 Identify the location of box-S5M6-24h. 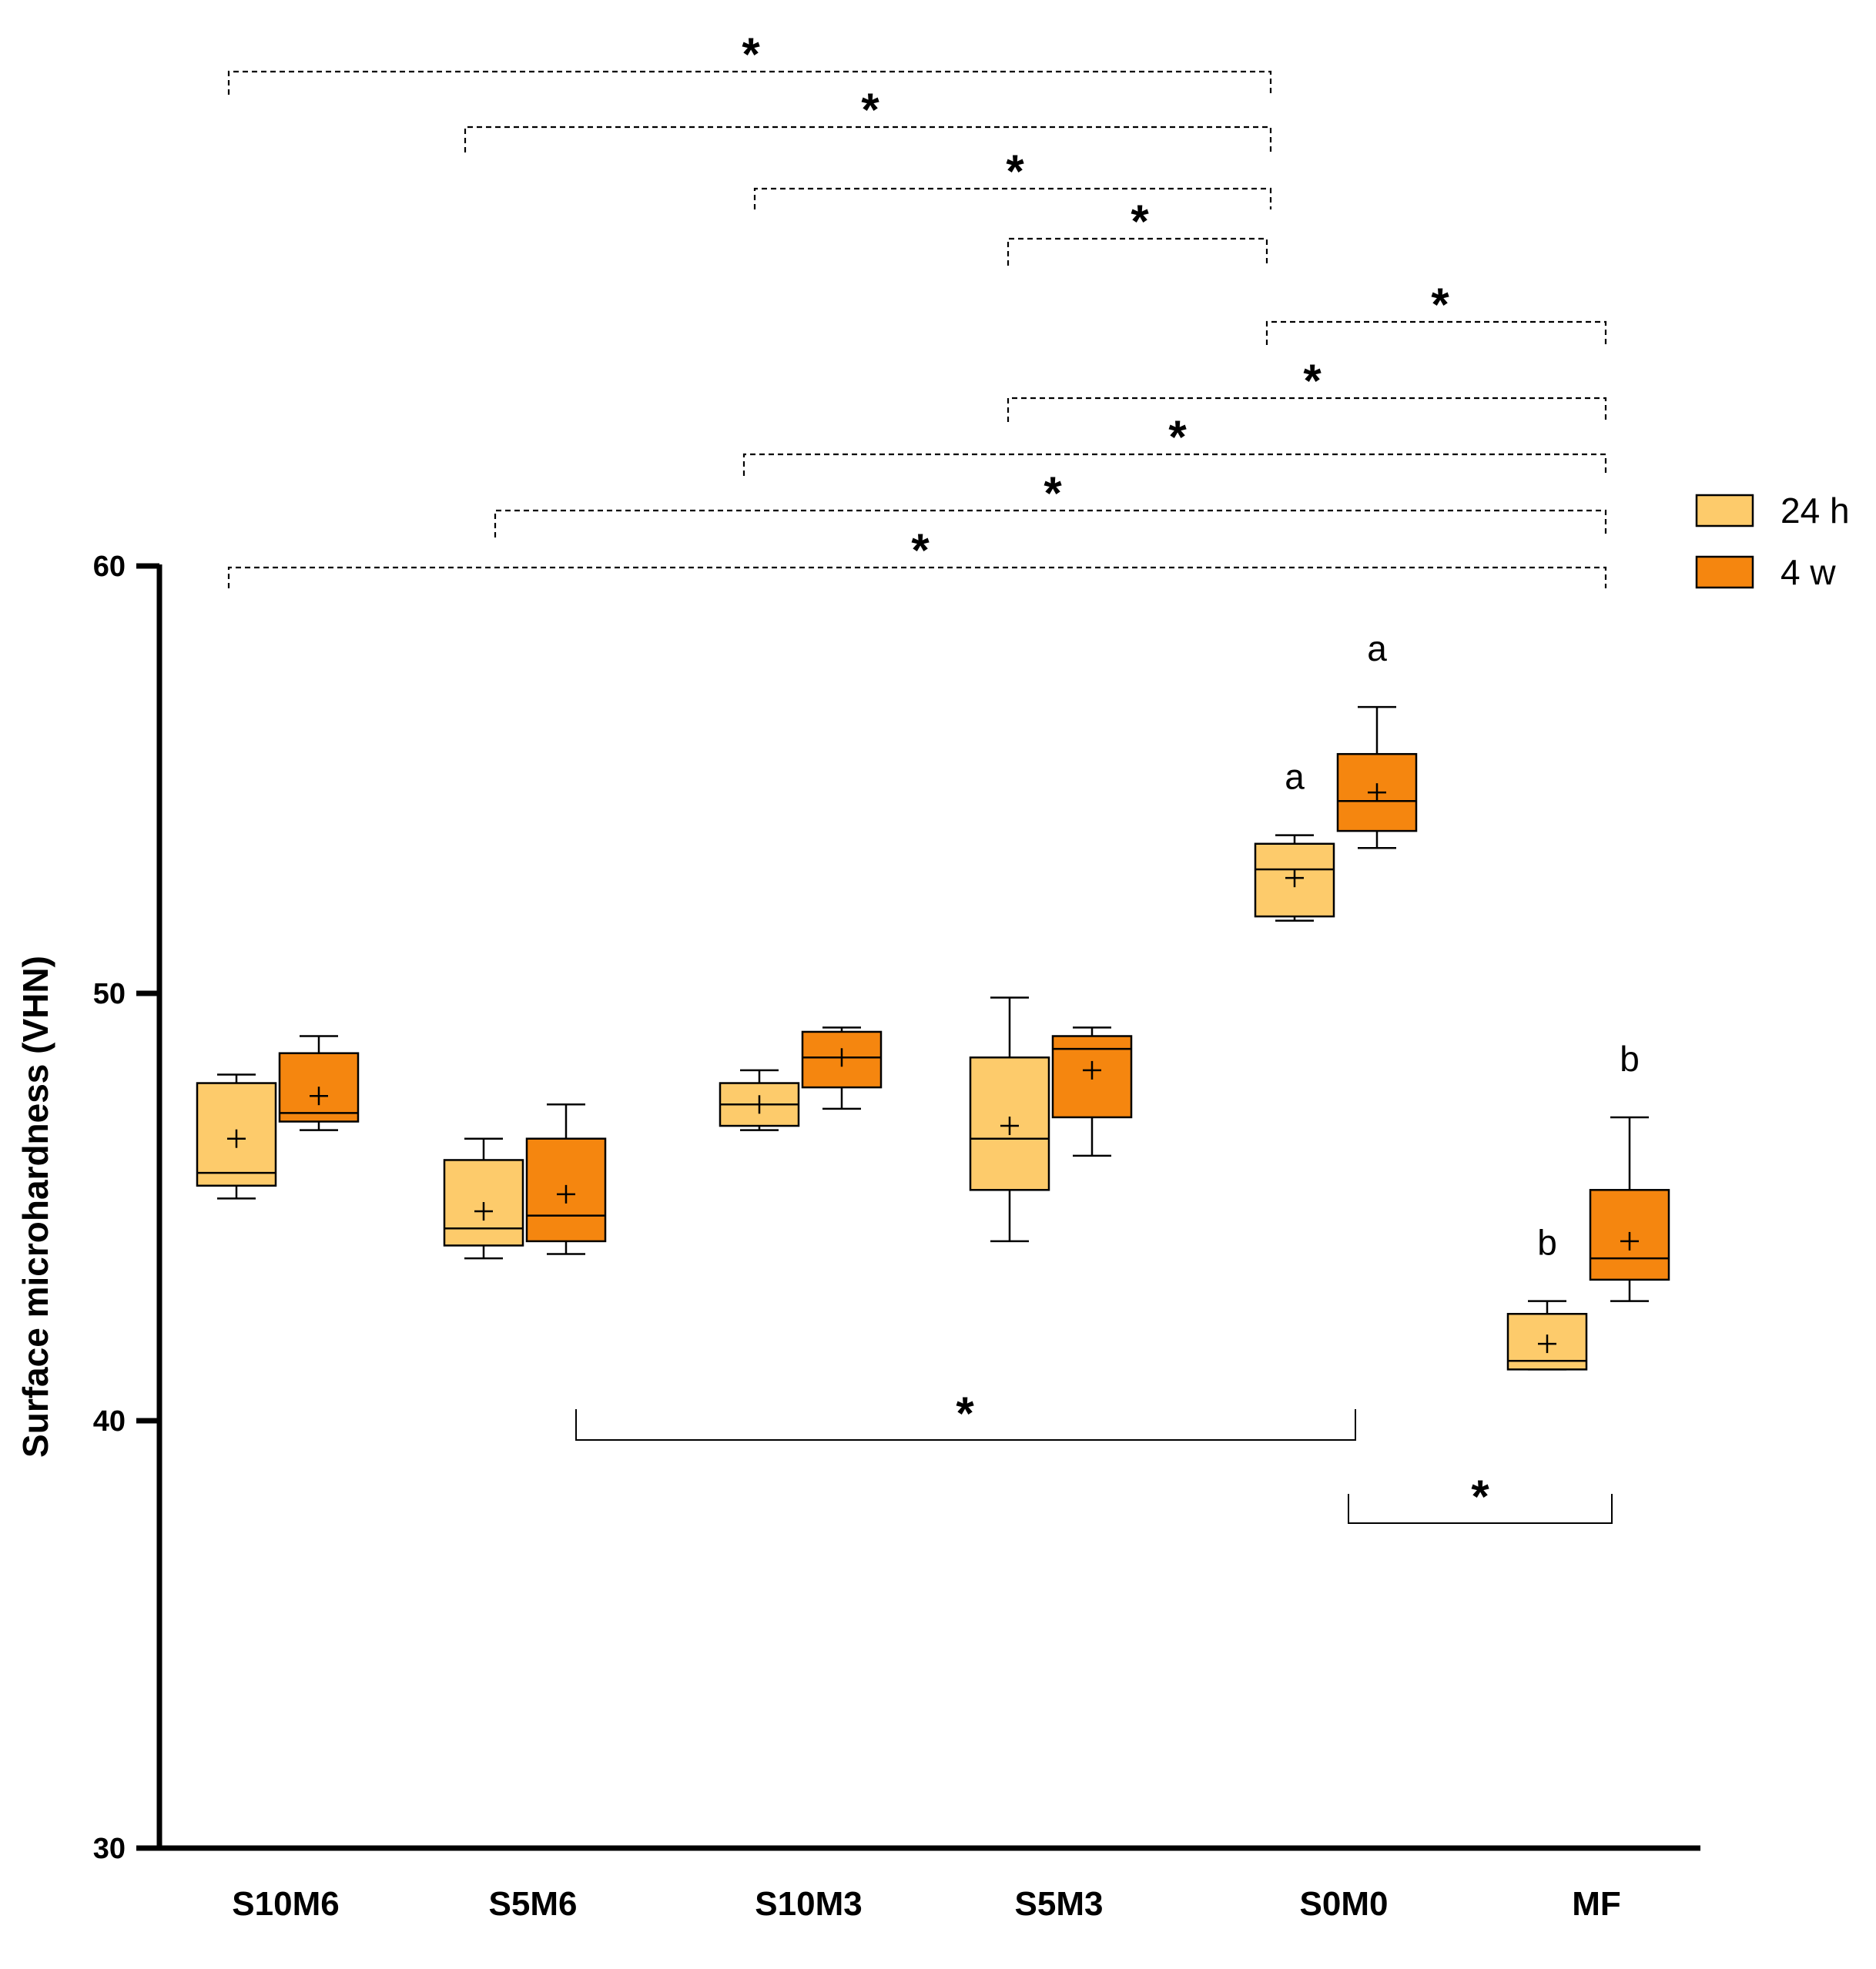
(483, 1198).